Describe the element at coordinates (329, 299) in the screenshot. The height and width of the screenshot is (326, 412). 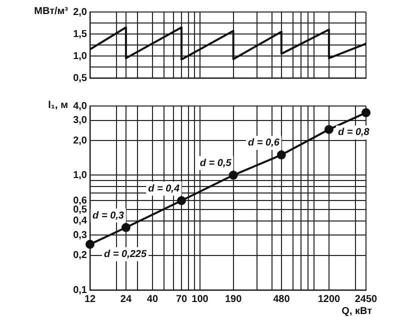
I see `x-tick-label: 1200` at that location.